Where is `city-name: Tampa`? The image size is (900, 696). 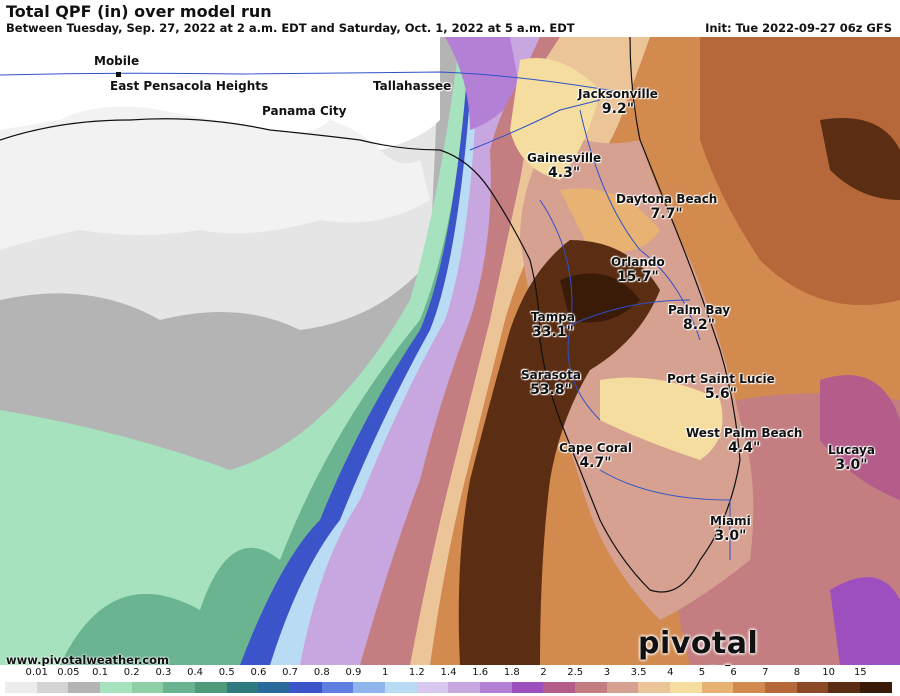 city-name: Tampa is located at coordinates (553, 317).